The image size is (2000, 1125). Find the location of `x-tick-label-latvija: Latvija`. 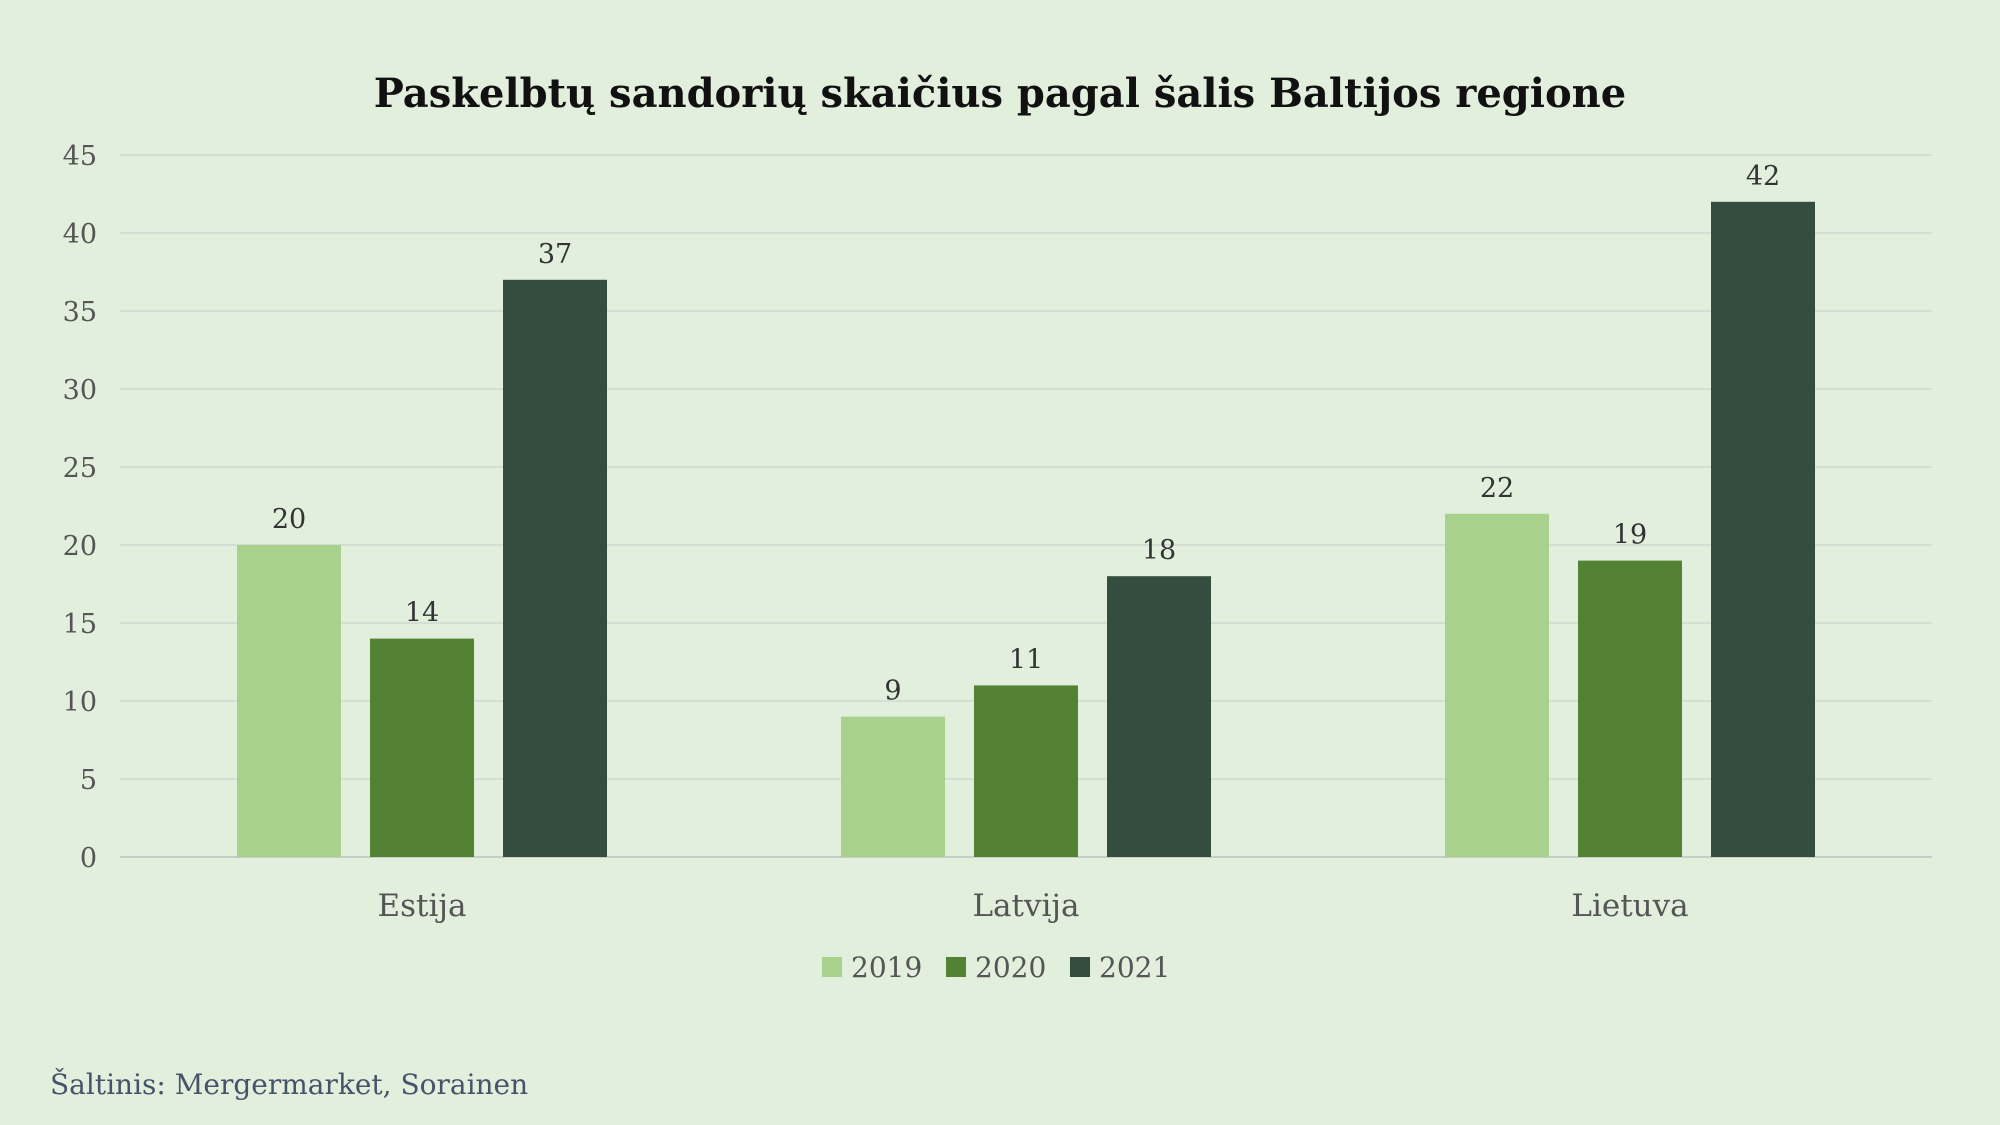

x-tick-label-latvija: Latvija is located at coordinates (1025, 906).